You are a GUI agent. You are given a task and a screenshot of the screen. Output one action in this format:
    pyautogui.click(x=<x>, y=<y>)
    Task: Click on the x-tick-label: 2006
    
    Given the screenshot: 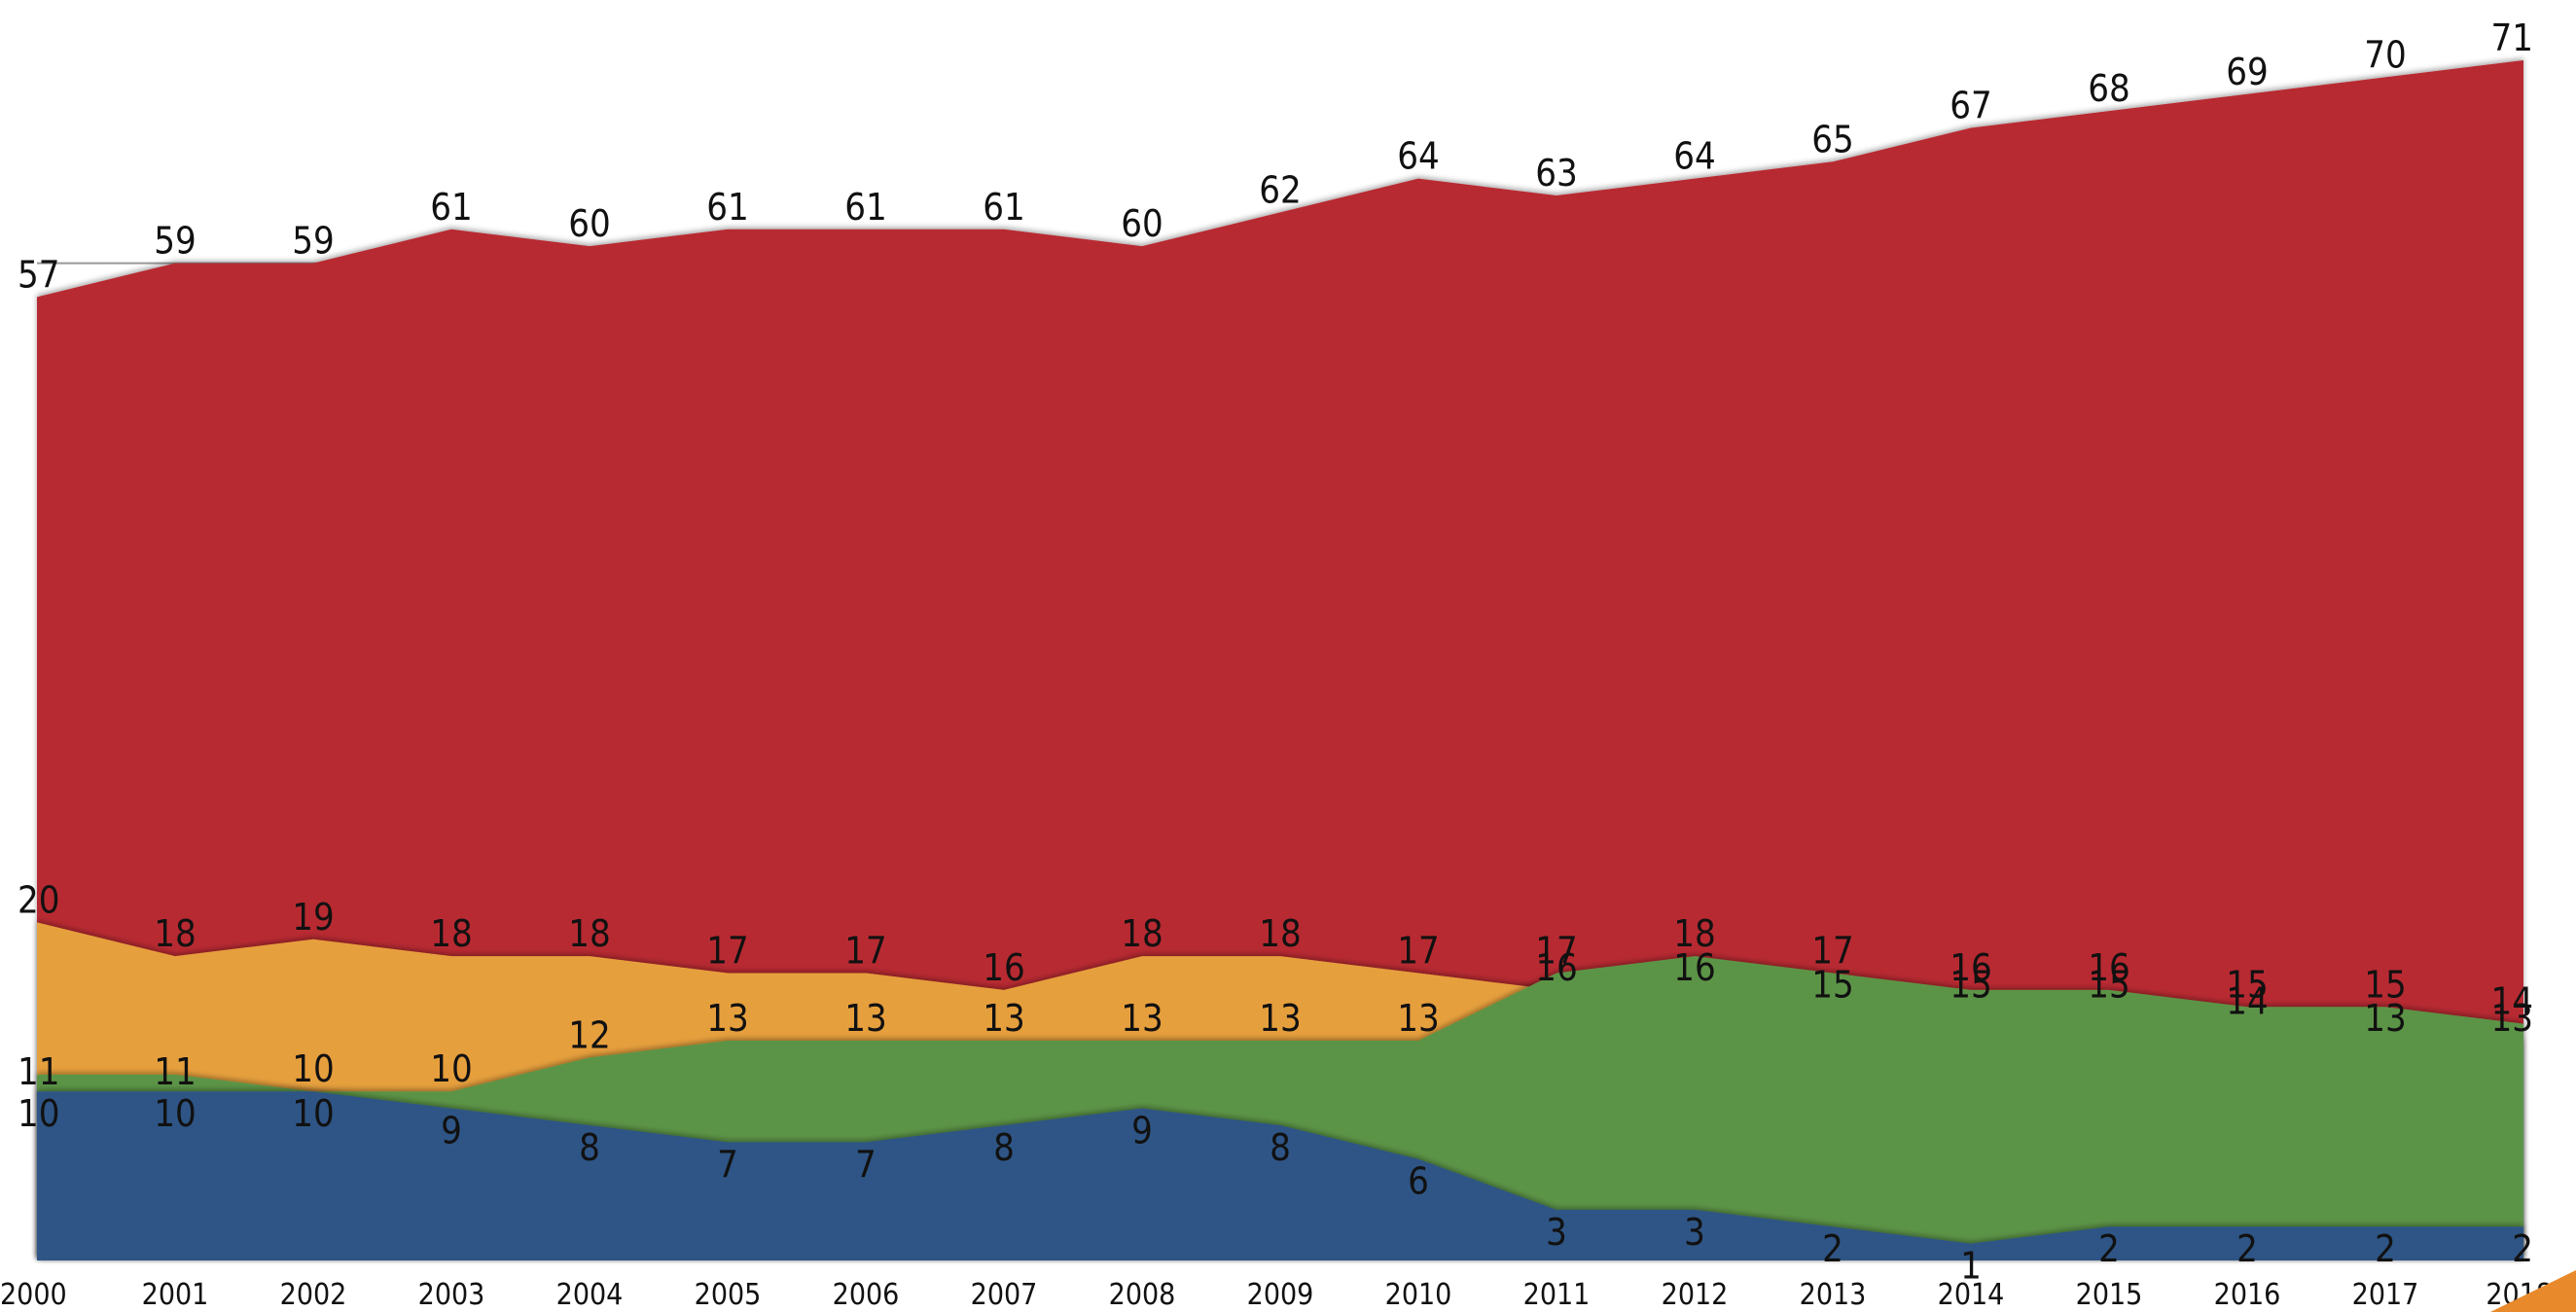 What is the action you would take?
    pyautogui.click(x=866, y=1295)
    